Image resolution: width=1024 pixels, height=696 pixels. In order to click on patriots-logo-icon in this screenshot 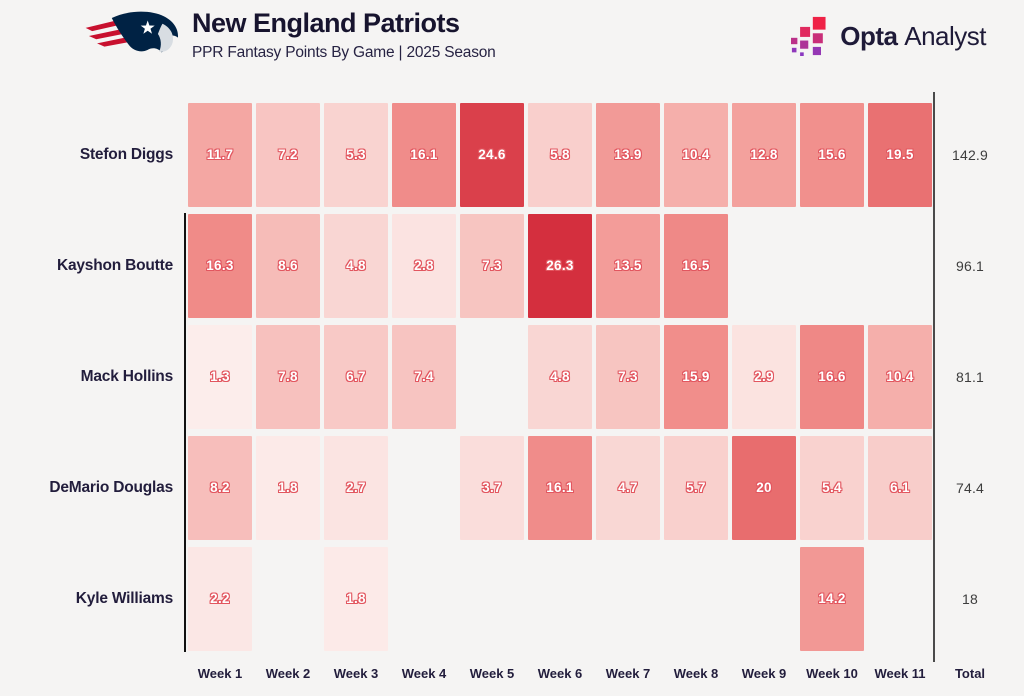, I will do `click(132, 32)`.